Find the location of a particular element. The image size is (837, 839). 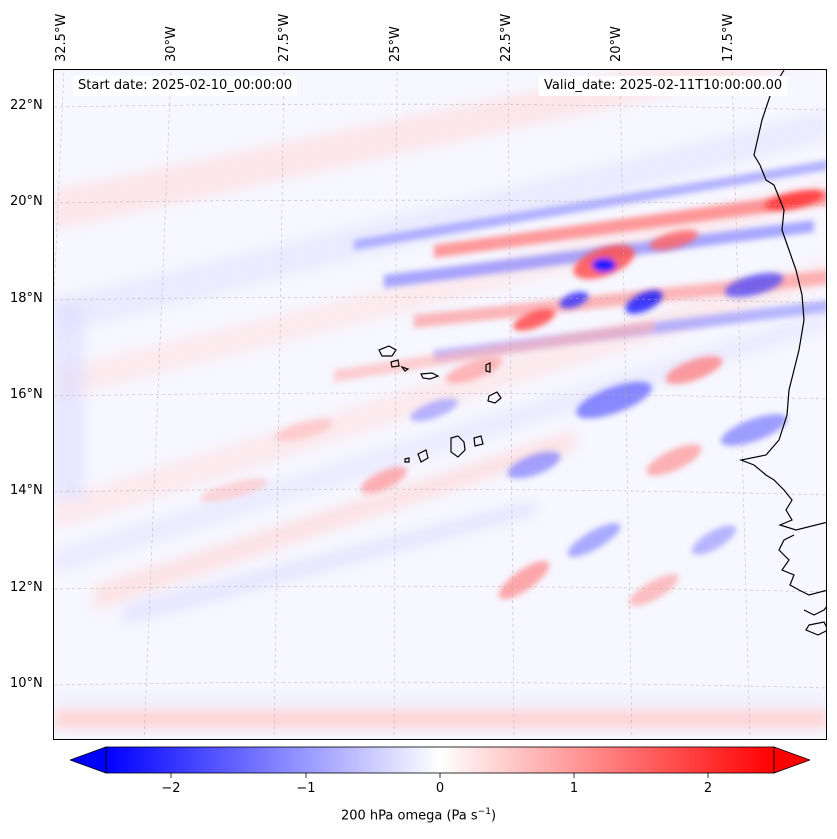

lat-label-14n: 14°N is located at coordinates (26, 490).